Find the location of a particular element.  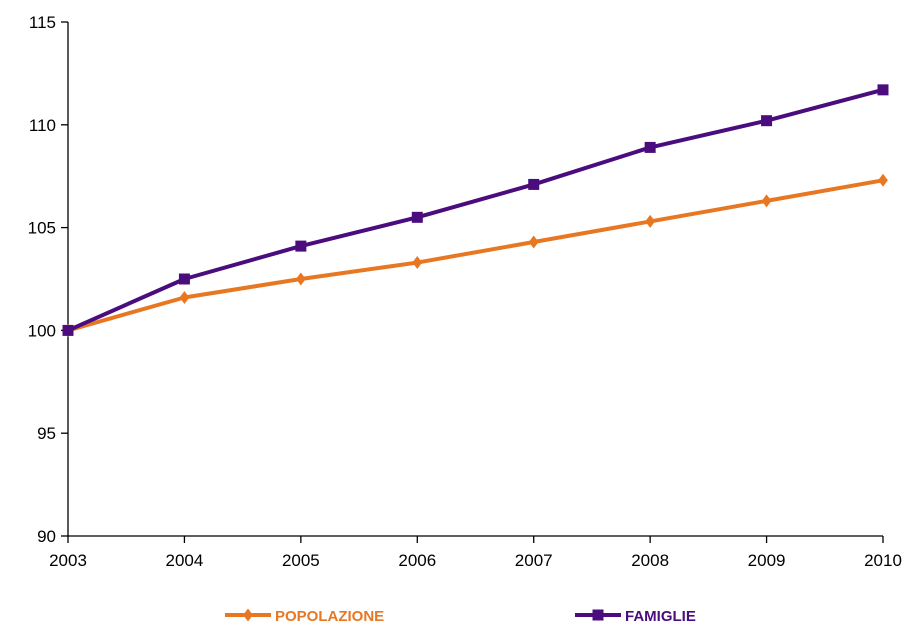

legend-label-famiglie: FAMIGLIE is located at coordinates (660, 616).